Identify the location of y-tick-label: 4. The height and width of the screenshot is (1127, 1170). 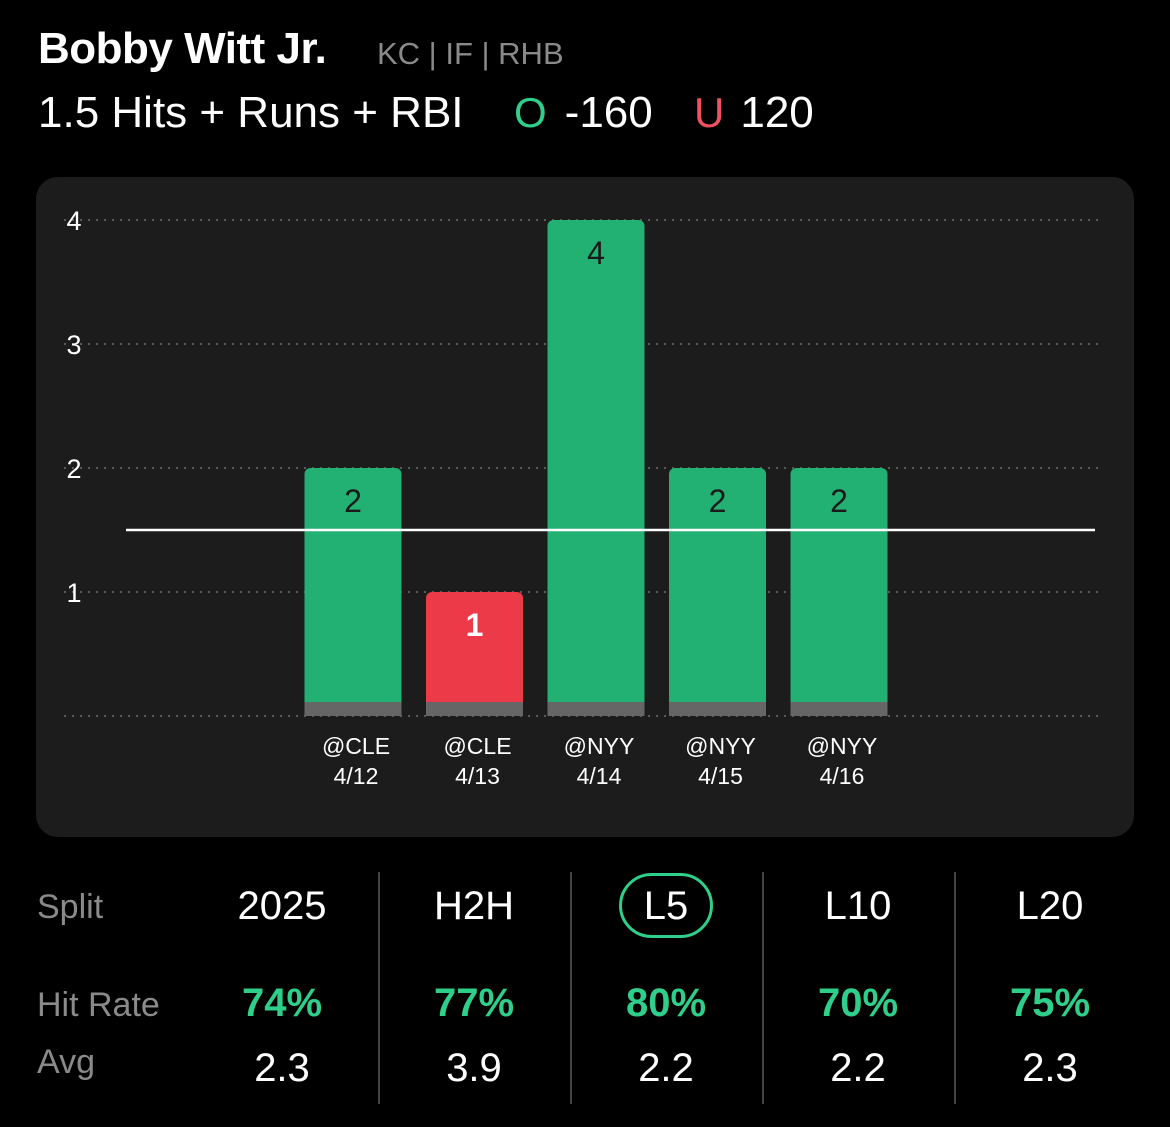
(73, 221).